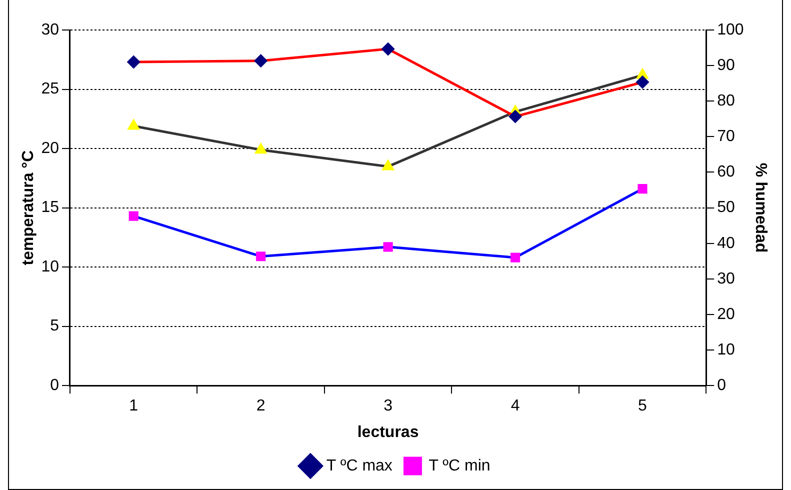 This screenshot has height=490, width=791. Describe the element at coordinates (55, 385) in the screenshot. I see `y-tick-label: 0` at that location.